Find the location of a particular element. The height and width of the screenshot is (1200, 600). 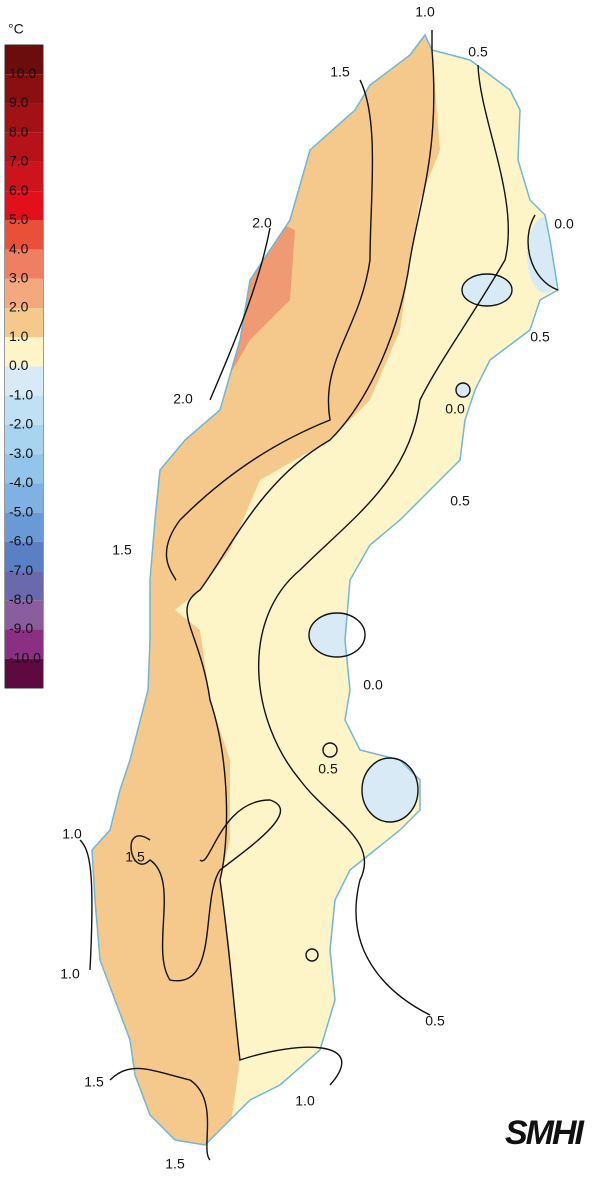

legend-label: 8.0 is located at coordinates (19, 131).